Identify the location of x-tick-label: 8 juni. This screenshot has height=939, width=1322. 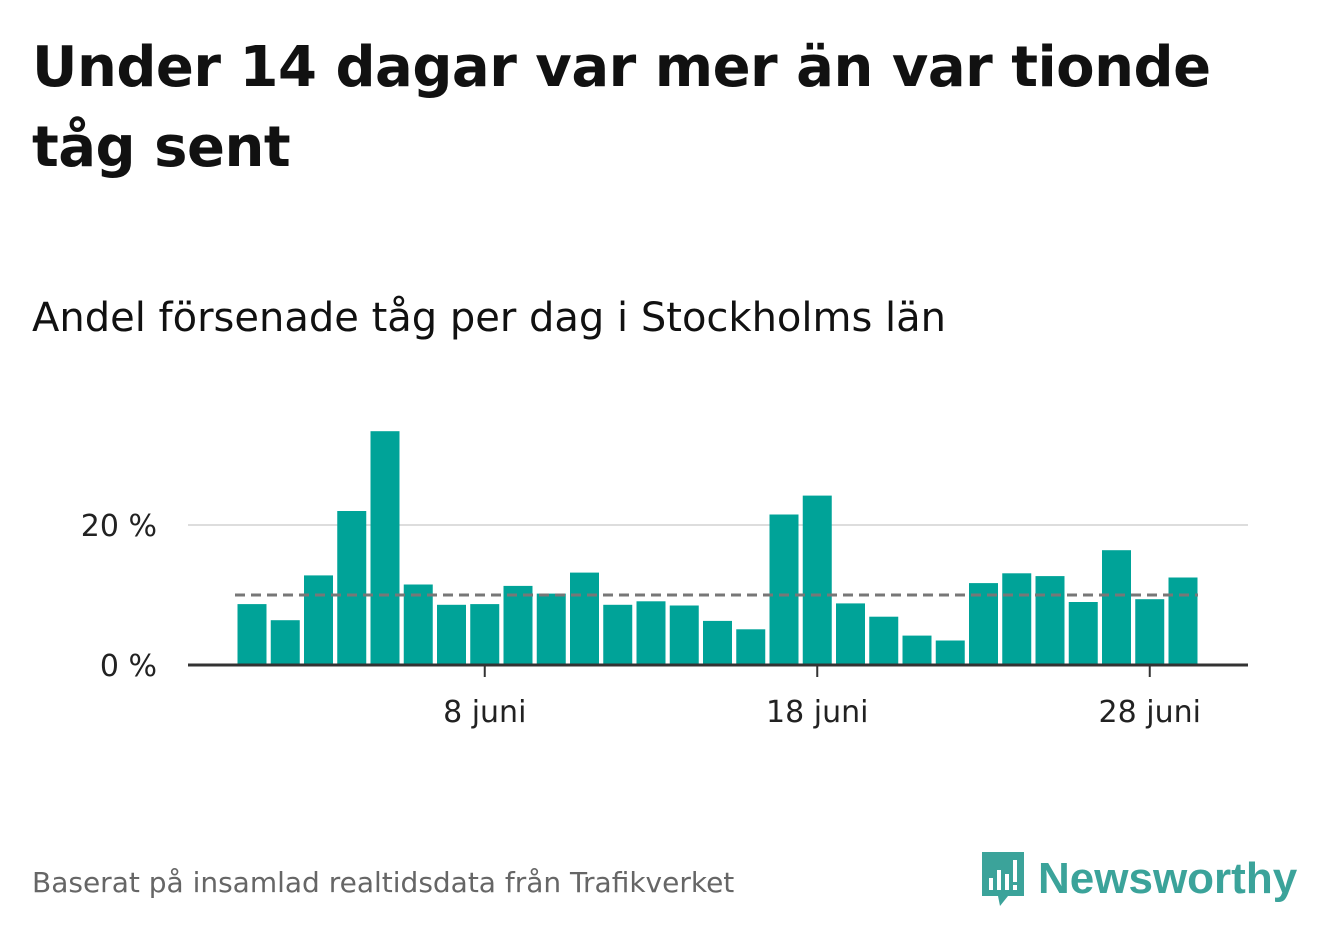
(484, 712).